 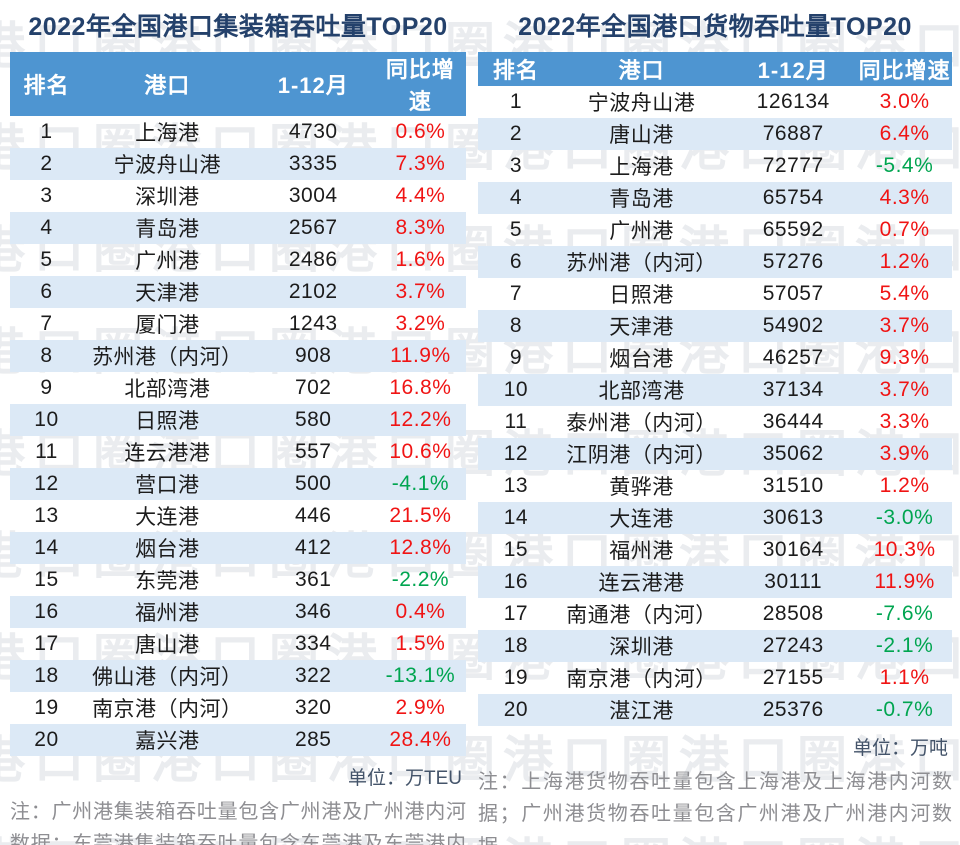 I want to click on rank-cell: 1, so click(x=515, y=101).